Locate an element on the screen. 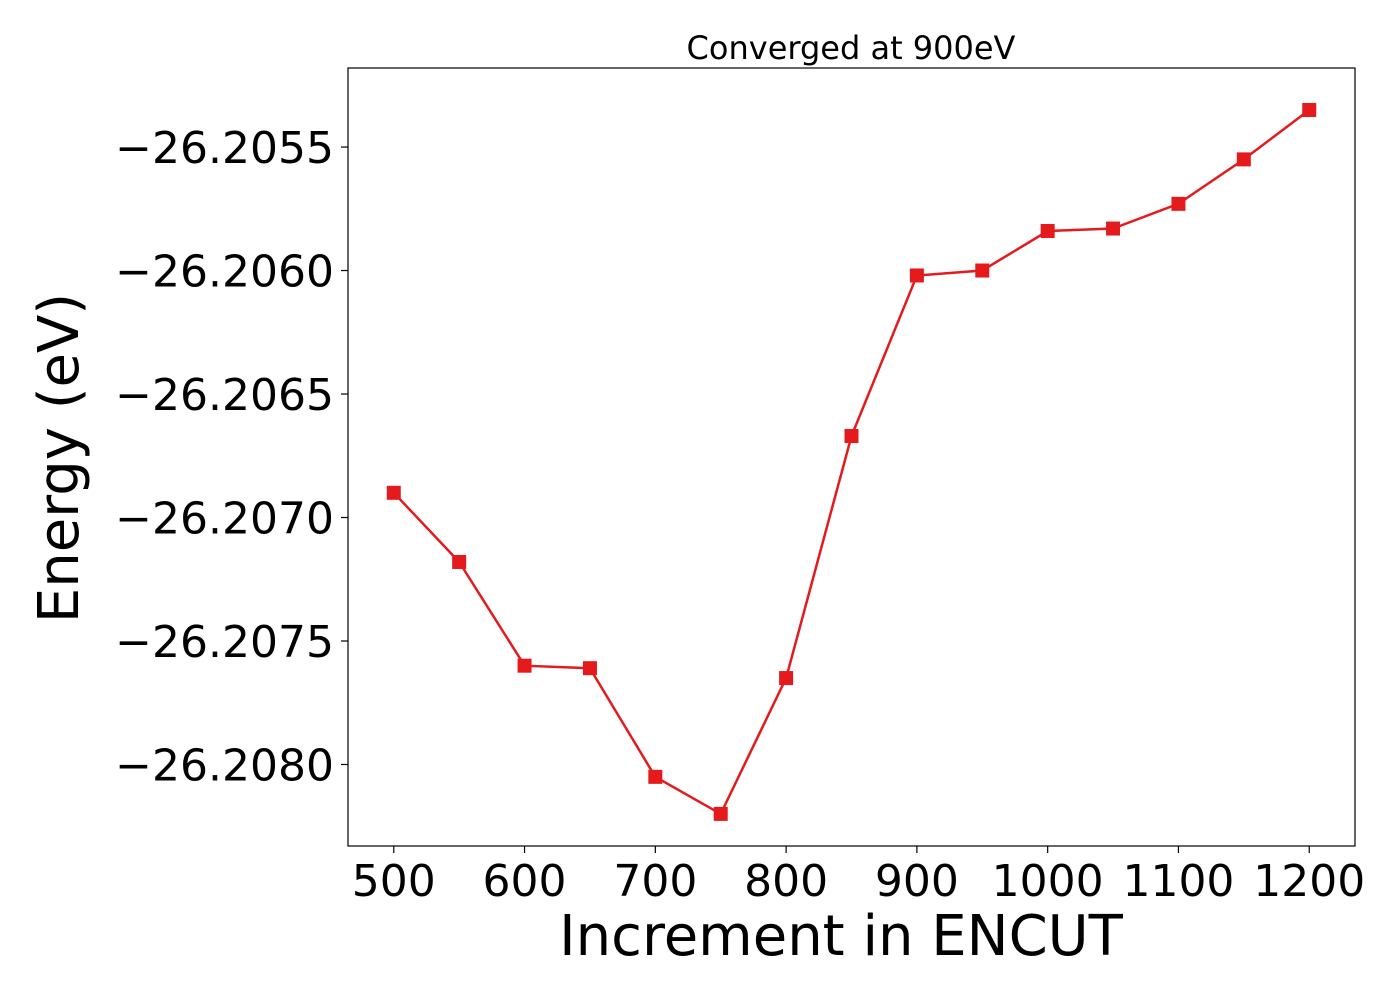 Image resolution: width=1400 pixels, height=1000 pixels. y-tick-label: −26.2060 is located at coordinates (224, 272).